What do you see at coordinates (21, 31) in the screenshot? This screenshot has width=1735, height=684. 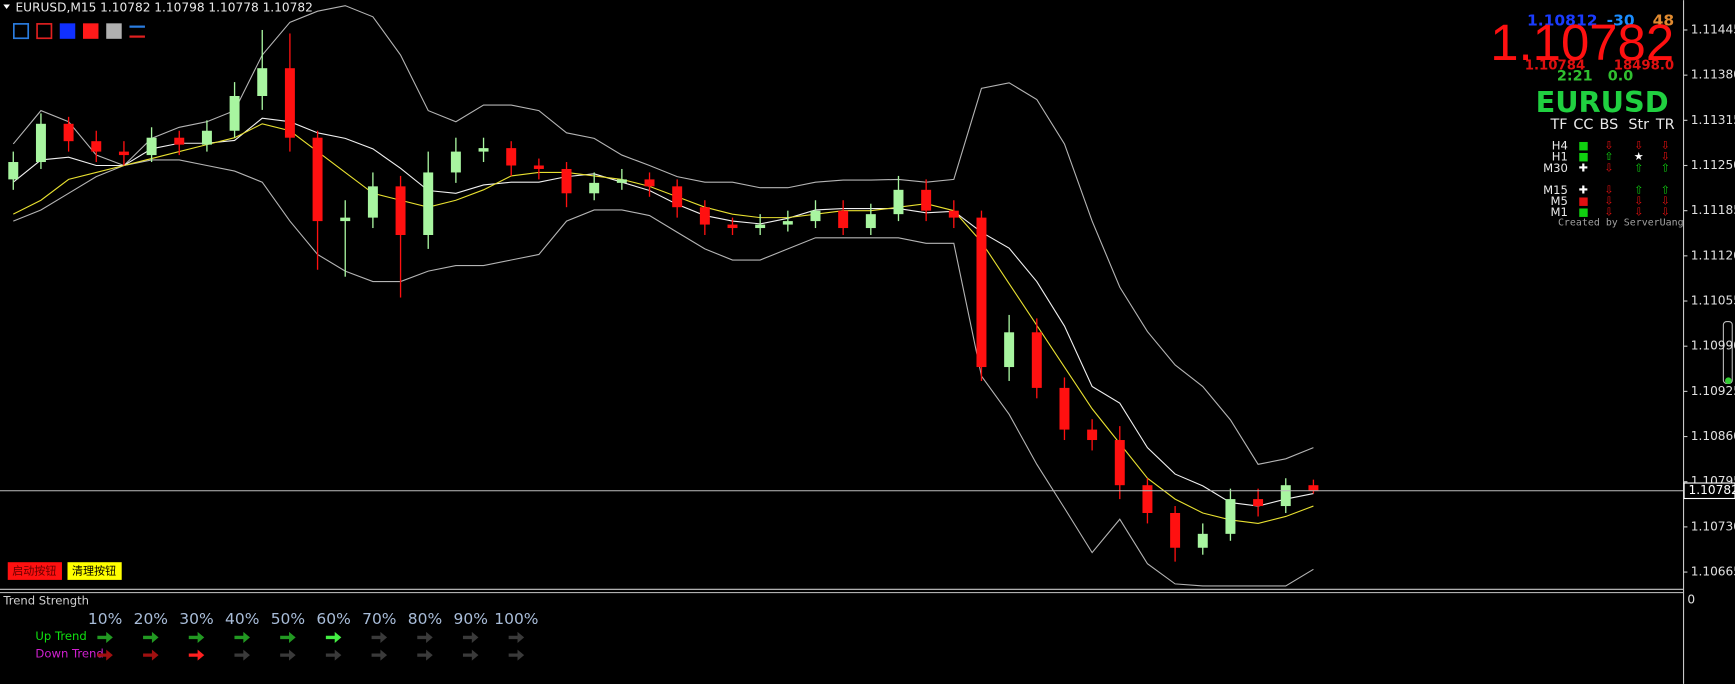 I see `swatch-outline-blue` at bounding box center [21, 31].